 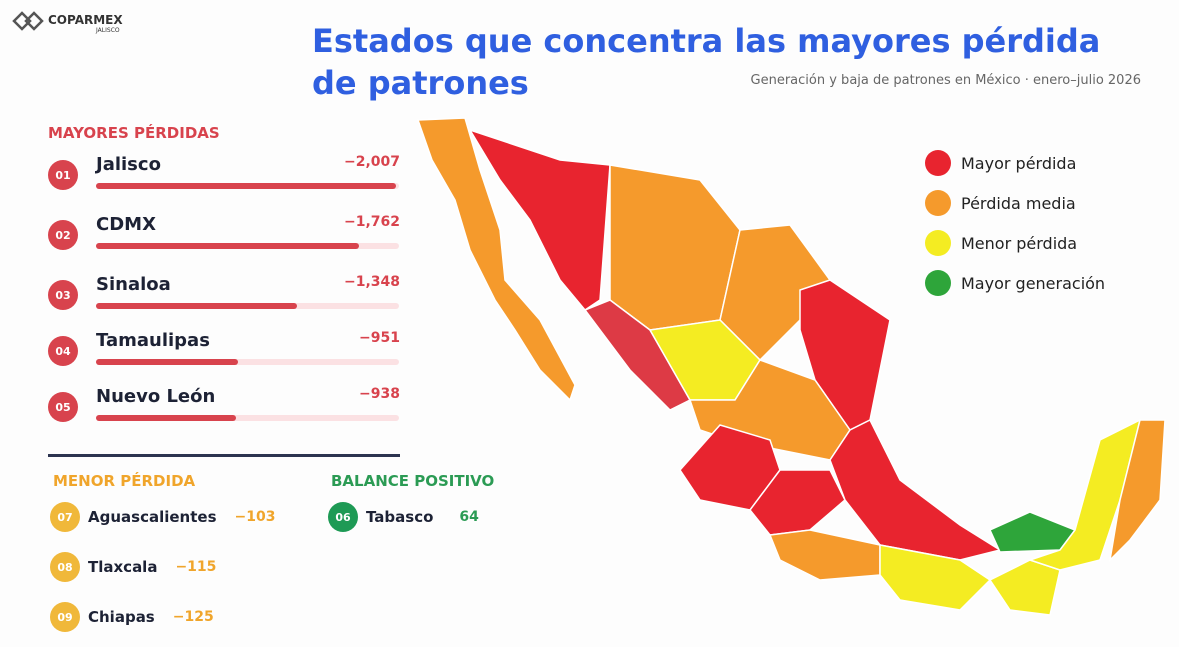 I want to click on rank-badge: 01, so click(x=63, y=175).